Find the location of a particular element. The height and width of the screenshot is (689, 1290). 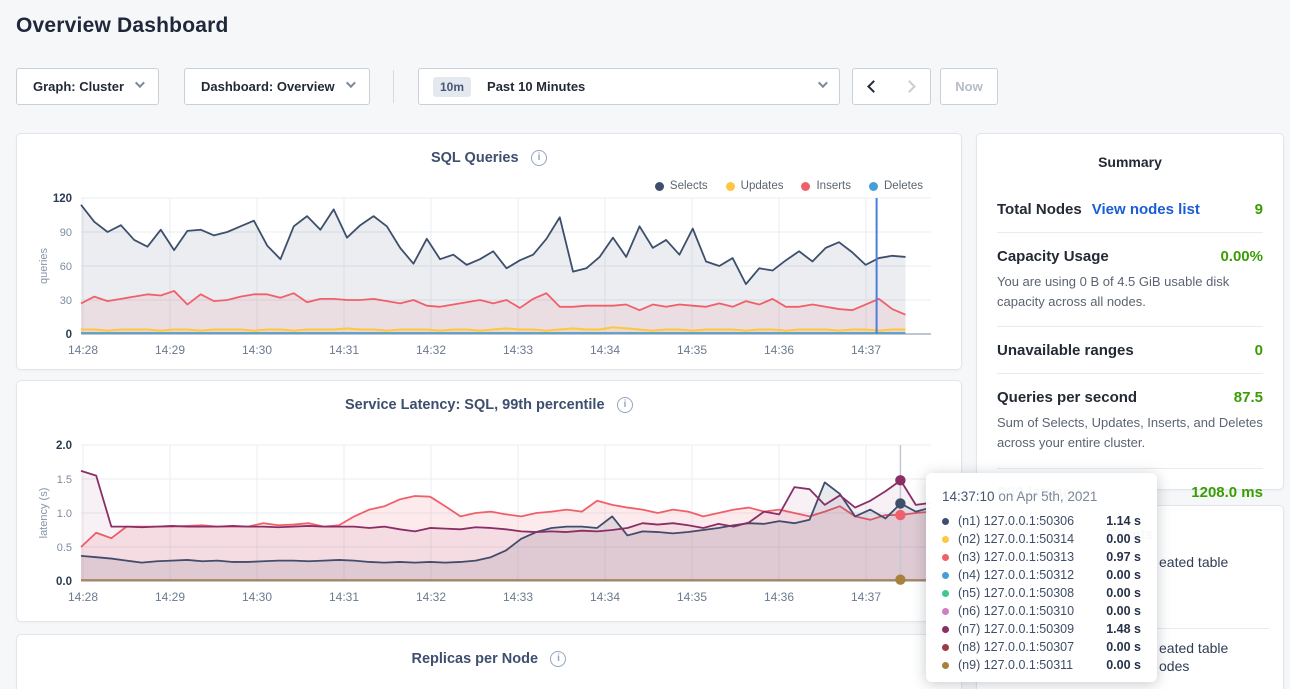

dashboard-selector-dropdown: Dashboard: Overview is located at coordinates (277, 86).